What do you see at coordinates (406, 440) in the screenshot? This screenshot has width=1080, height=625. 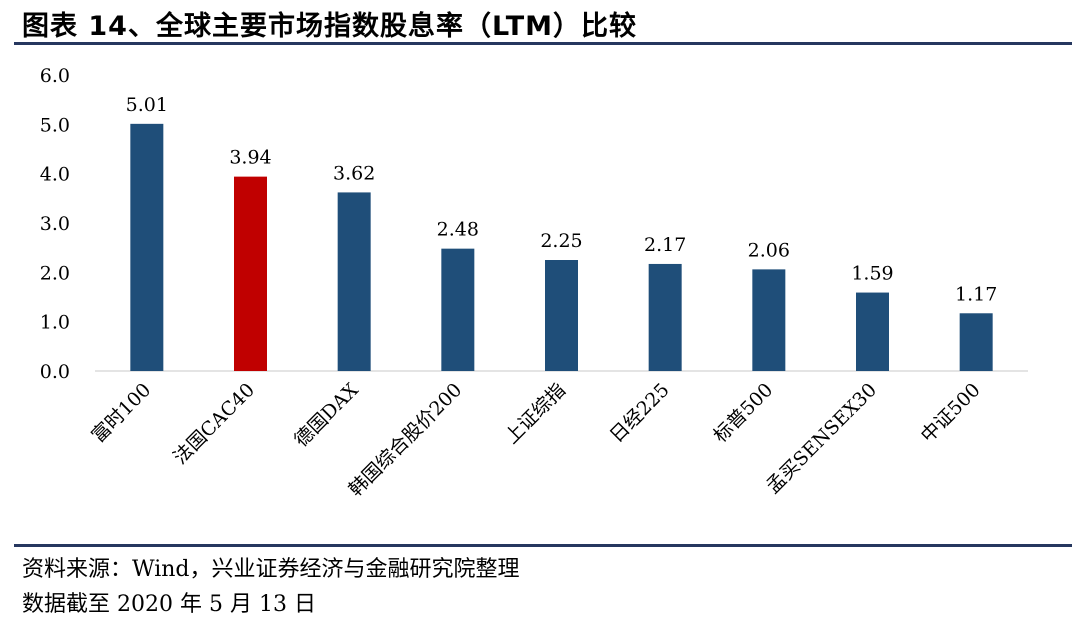 I see `x-tick-label: 韩国综合股价200` at bounding box center [406, 440].